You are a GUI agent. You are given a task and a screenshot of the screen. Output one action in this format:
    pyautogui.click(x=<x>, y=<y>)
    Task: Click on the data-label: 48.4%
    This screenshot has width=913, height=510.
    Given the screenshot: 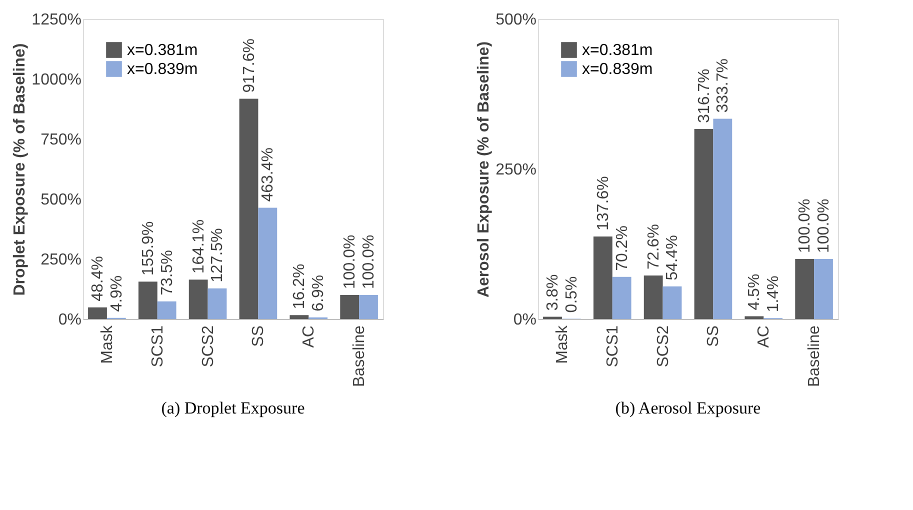 What is the action you would take?
    pyautogui.click(x=97, y=279)
    